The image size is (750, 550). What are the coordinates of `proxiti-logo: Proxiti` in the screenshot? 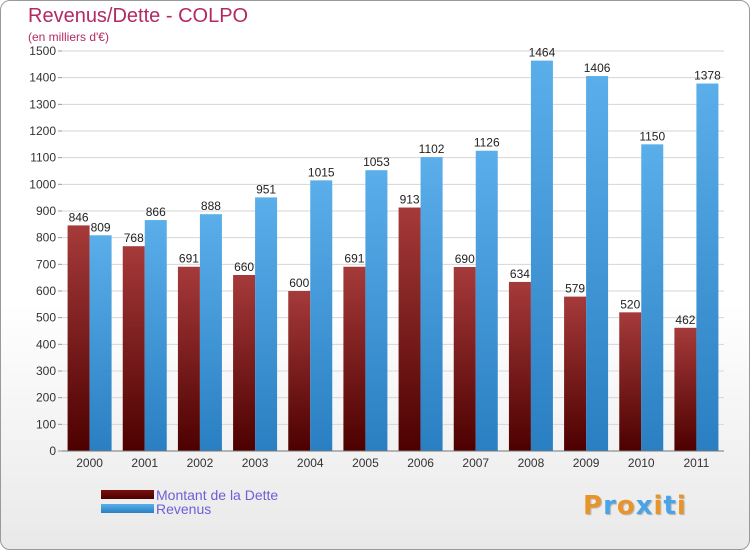 It's located at (635, 506).